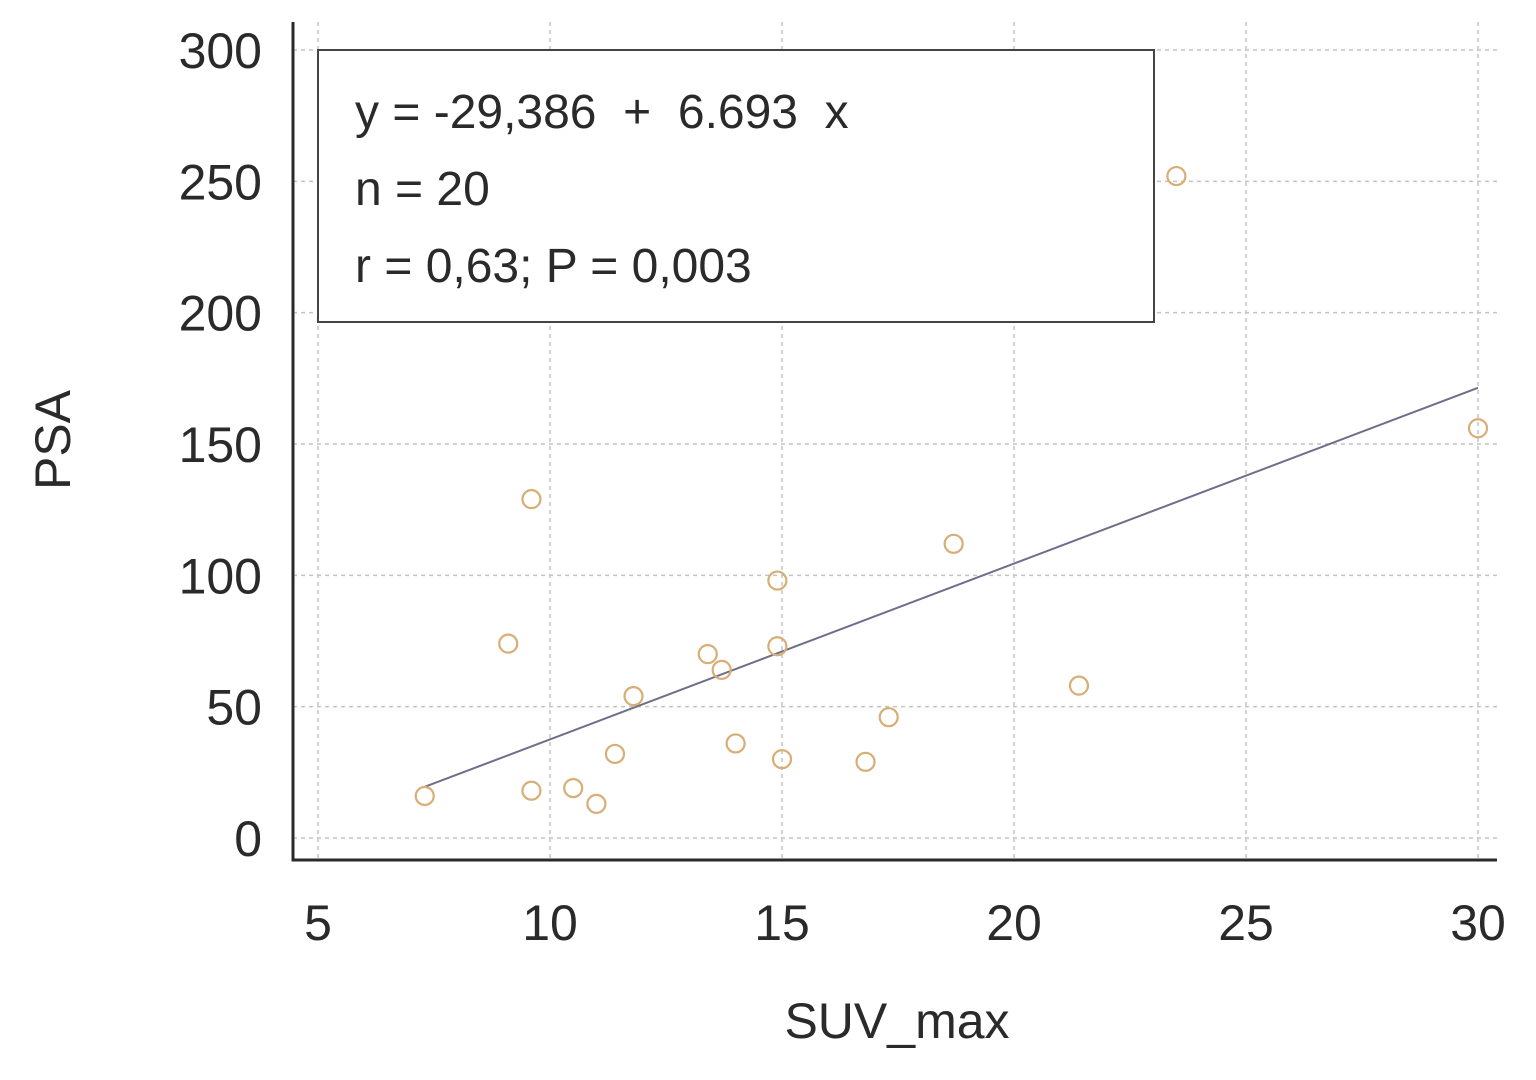 The image size is (1536, 1080). What do you see at coordinates (553, 266) in the screenshot?
I see `correlation-stats: r = 0,63; P = 0,003` at bounding box center [553, 266].